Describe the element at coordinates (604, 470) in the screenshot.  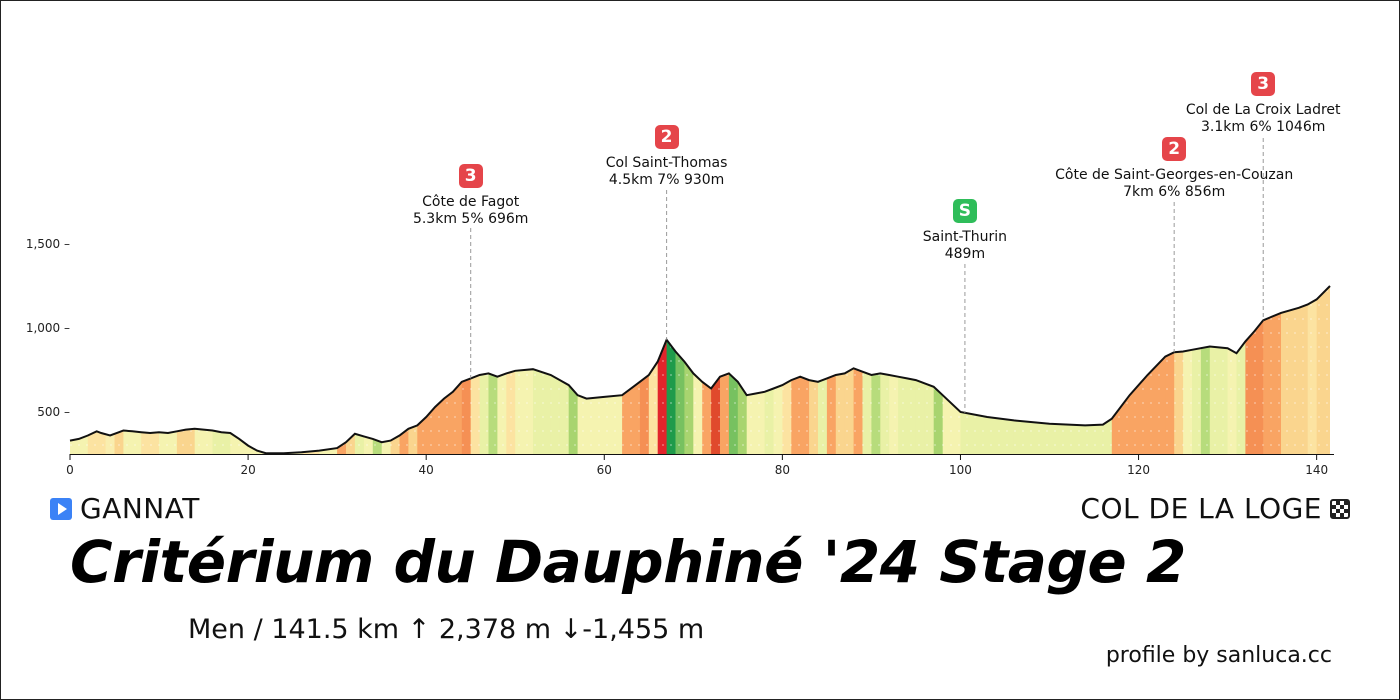
I see `x-tick-label: 60` at that location.